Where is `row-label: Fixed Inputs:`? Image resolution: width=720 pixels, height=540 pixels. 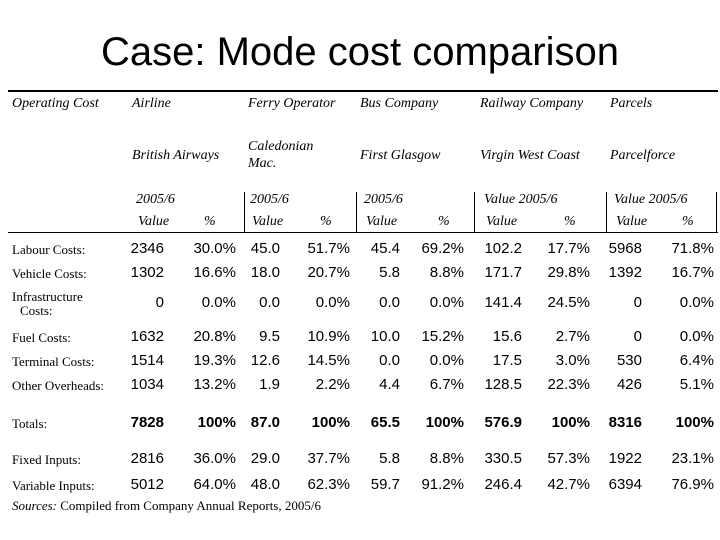 row-label: Fixed Inputs: is located at coordinates (46, 459).